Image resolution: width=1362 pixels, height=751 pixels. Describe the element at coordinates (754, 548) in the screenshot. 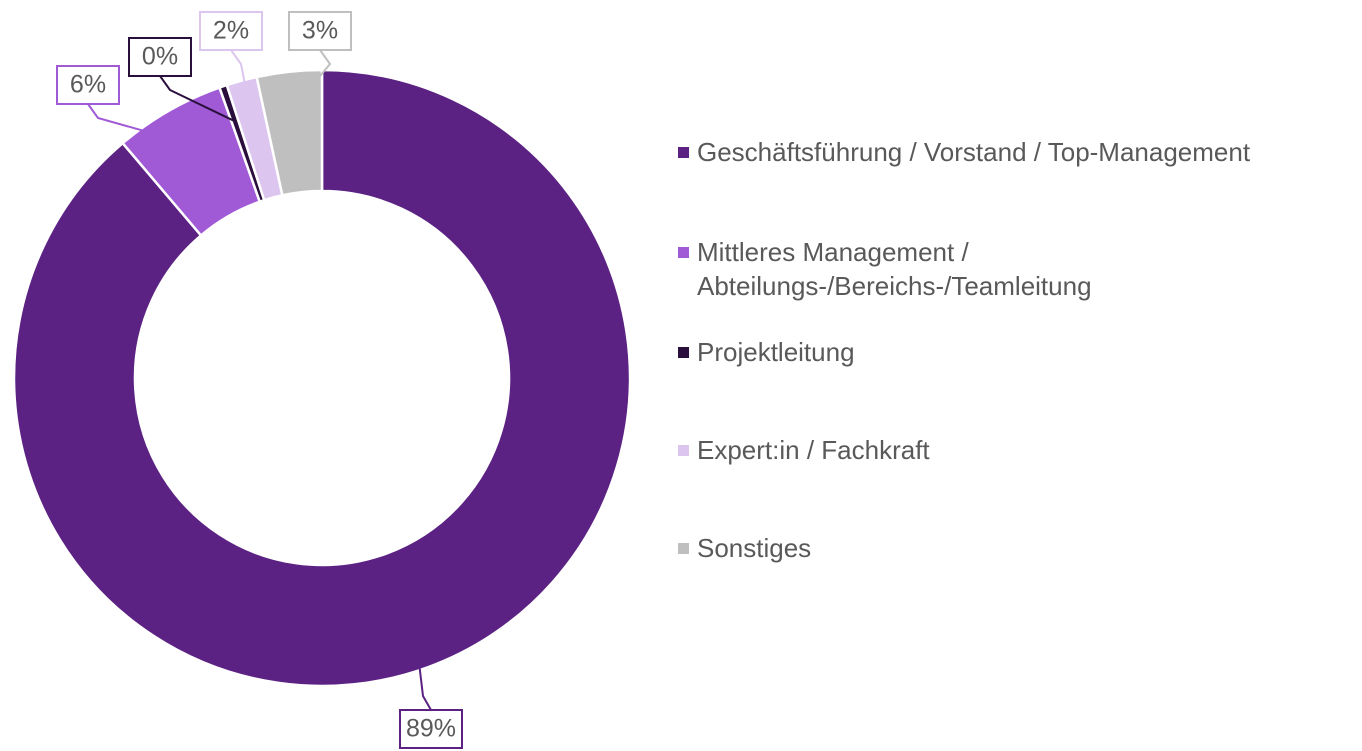

I see `legend-label: Sonstiges` at that location.